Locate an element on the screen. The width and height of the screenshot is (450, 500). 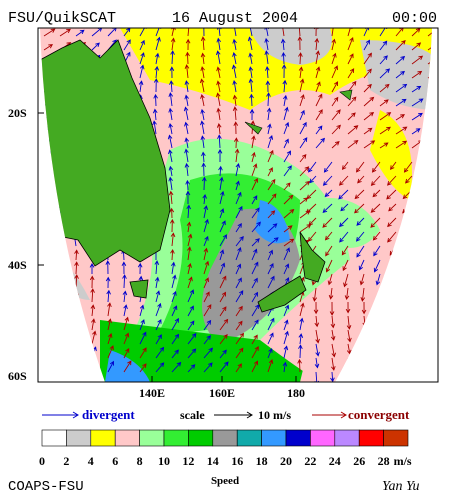
lon-label: 160E is located at coordinates (222, 393).